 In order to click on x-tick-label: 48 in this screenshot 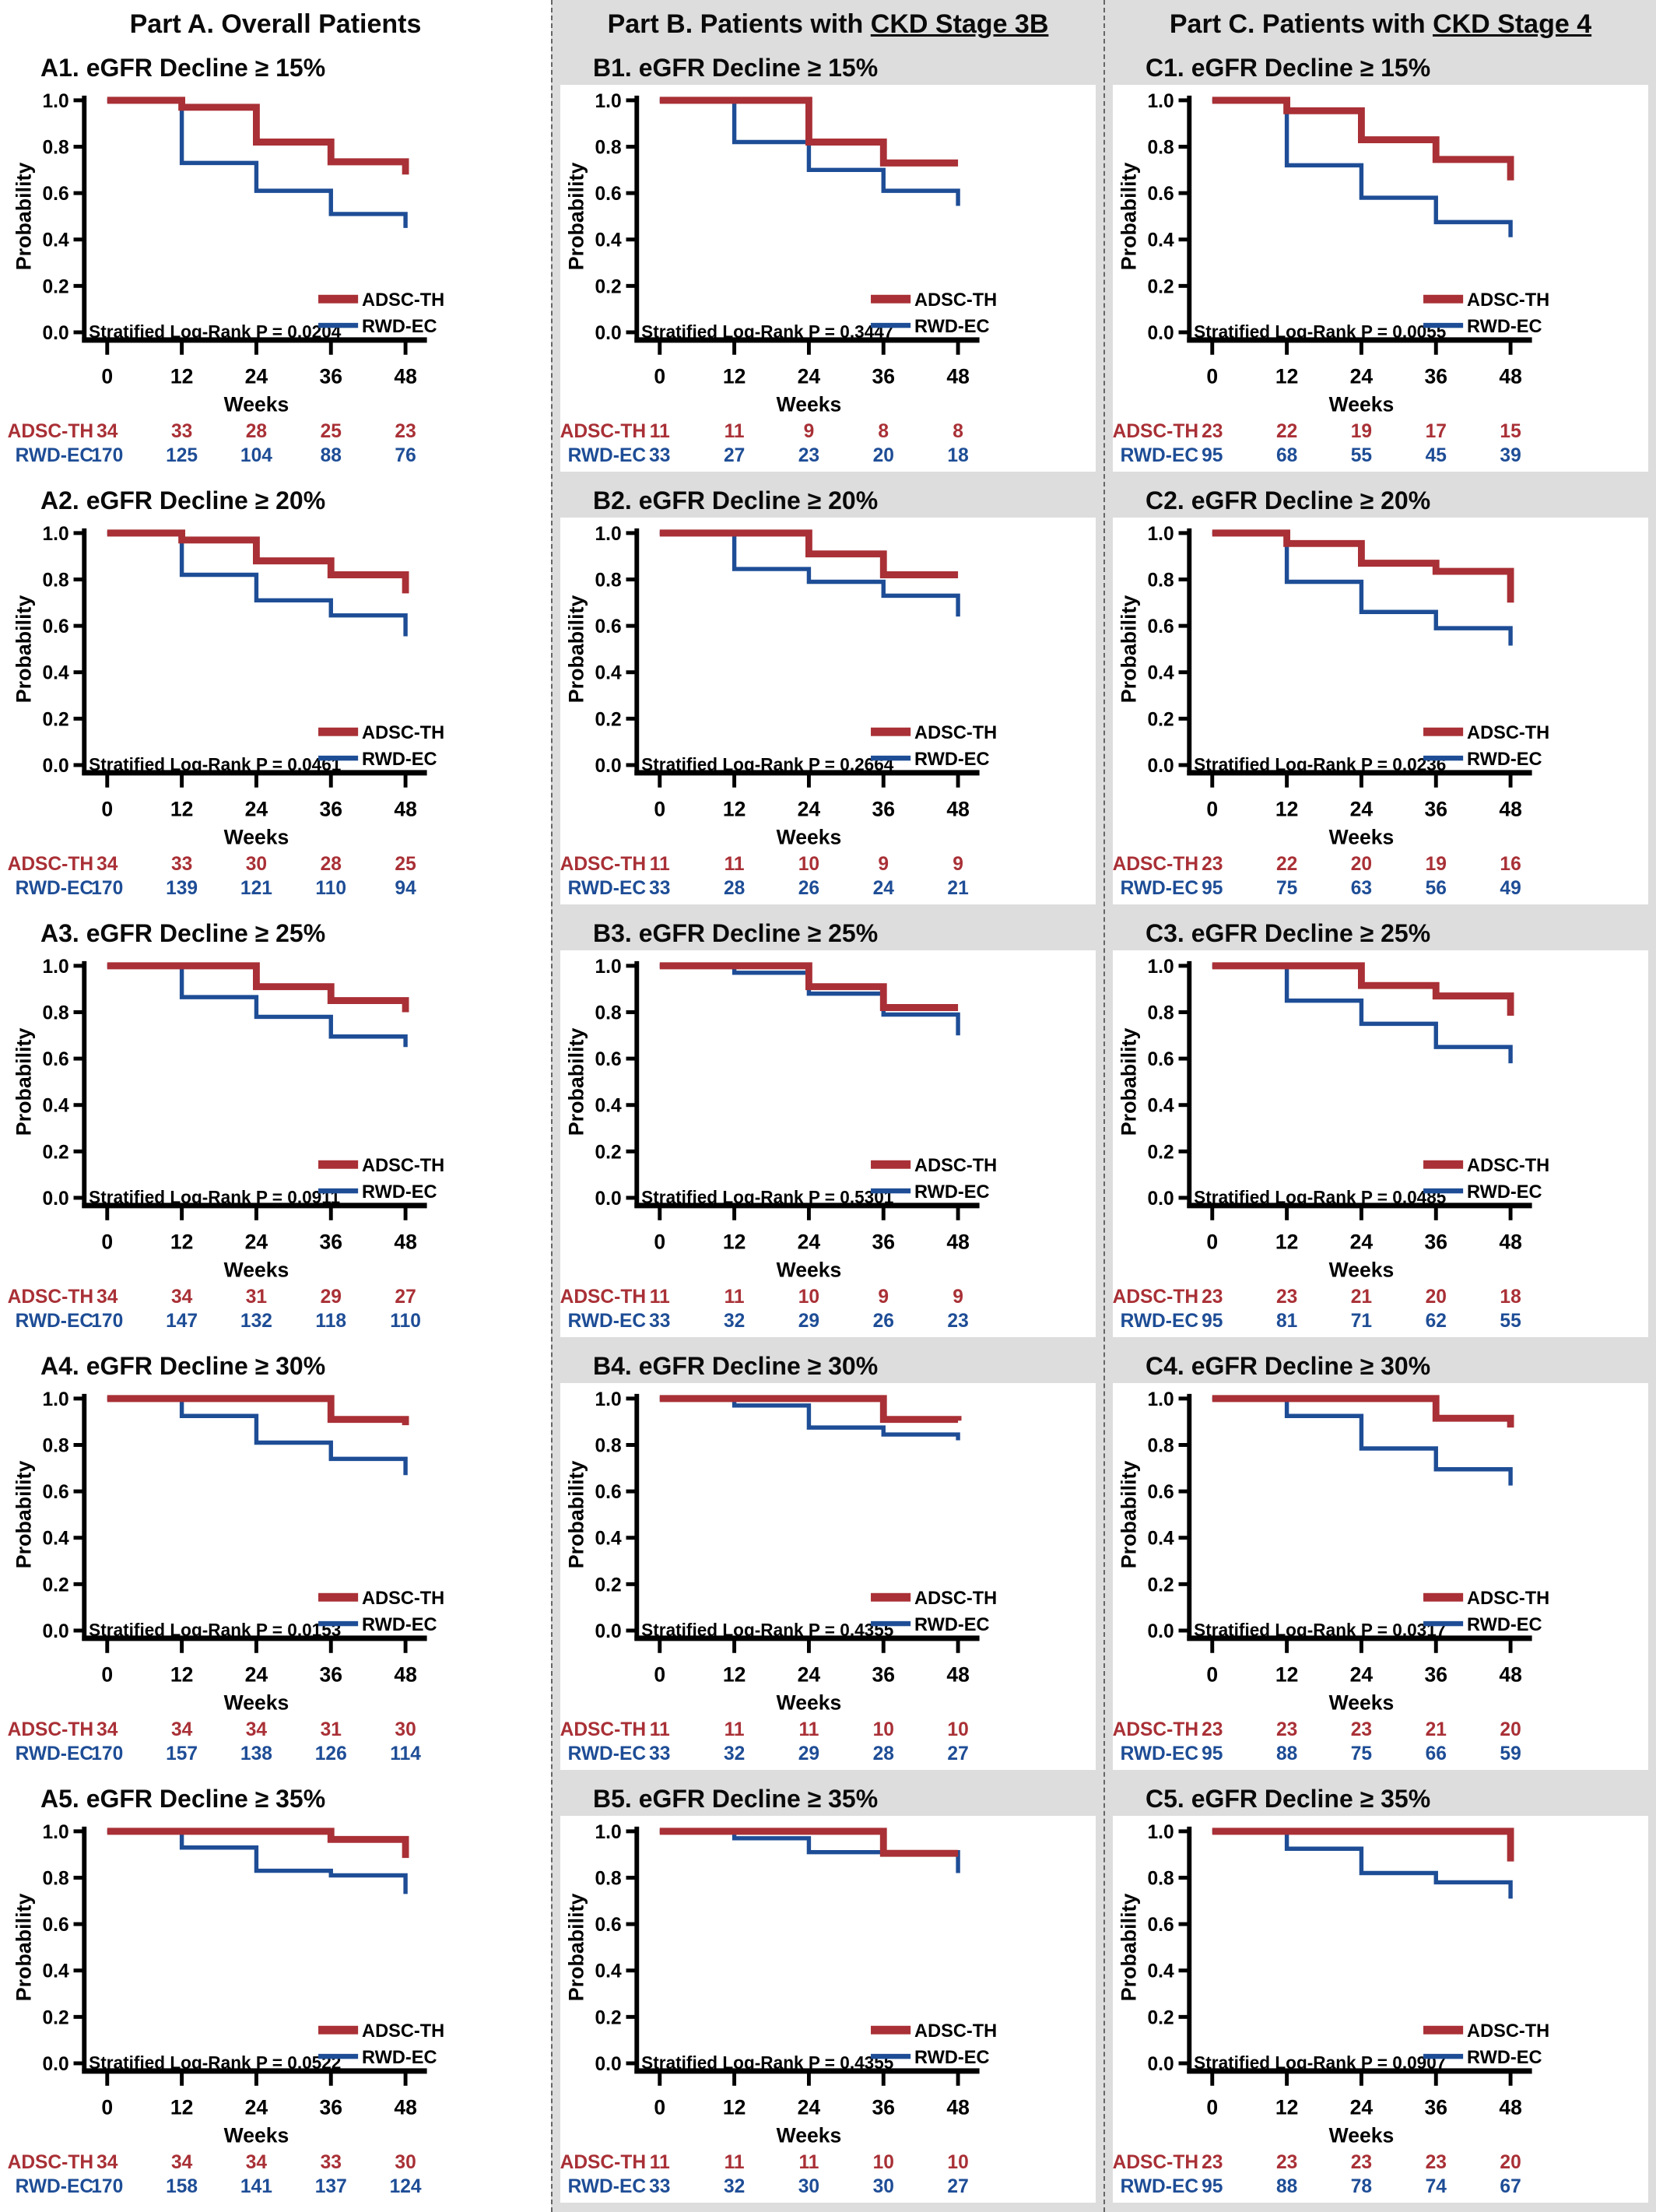, I will do `click(1510, 376)`.